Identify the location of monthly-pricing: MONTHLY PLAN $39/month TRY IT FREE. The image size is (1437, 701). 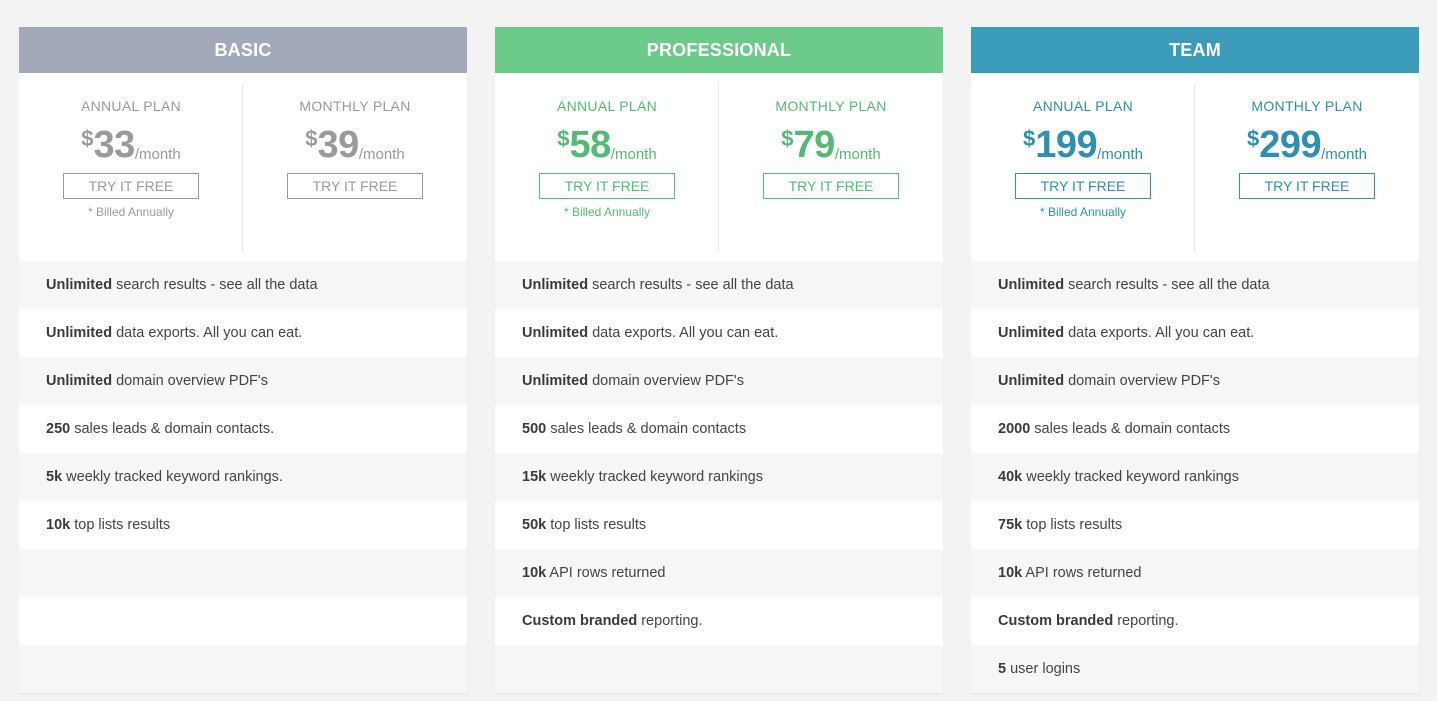
(355, 167).